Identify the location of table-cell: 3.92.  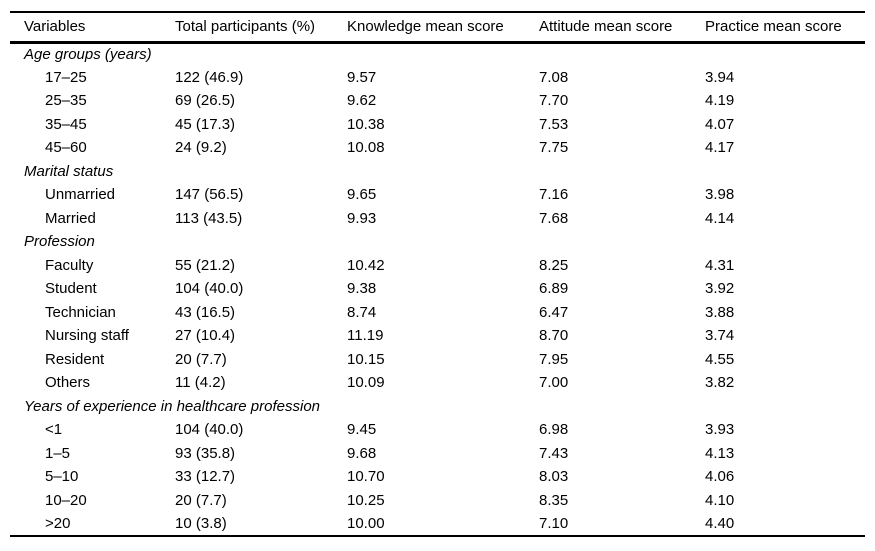
(720, 289).